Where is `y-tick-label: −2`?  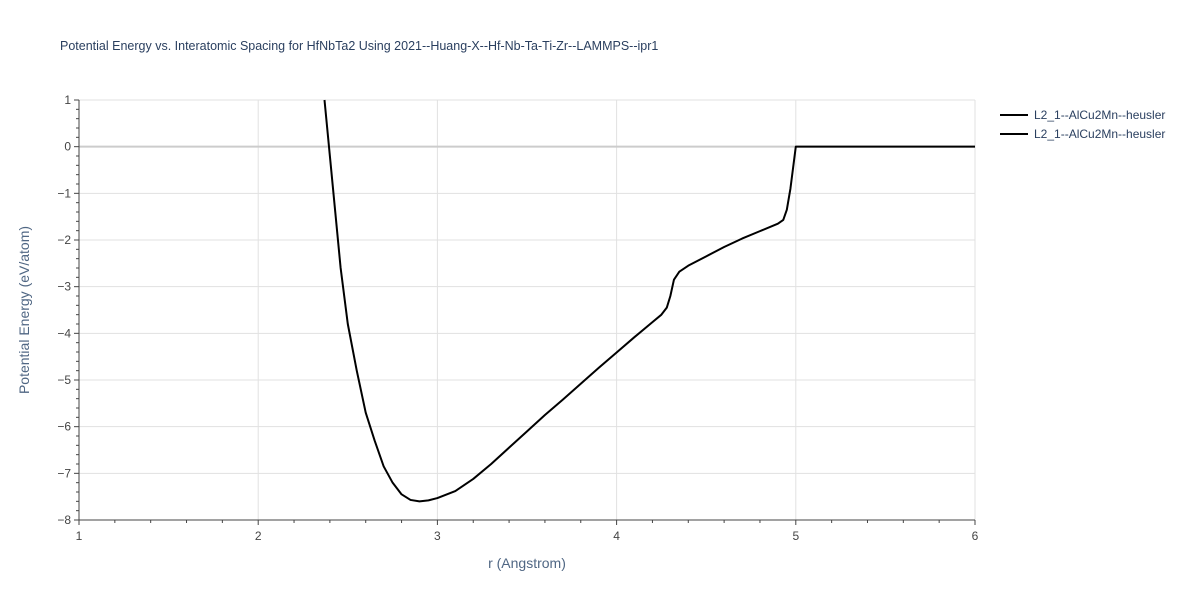
y-tick-label: −2 is located at coordinates (64, 240).